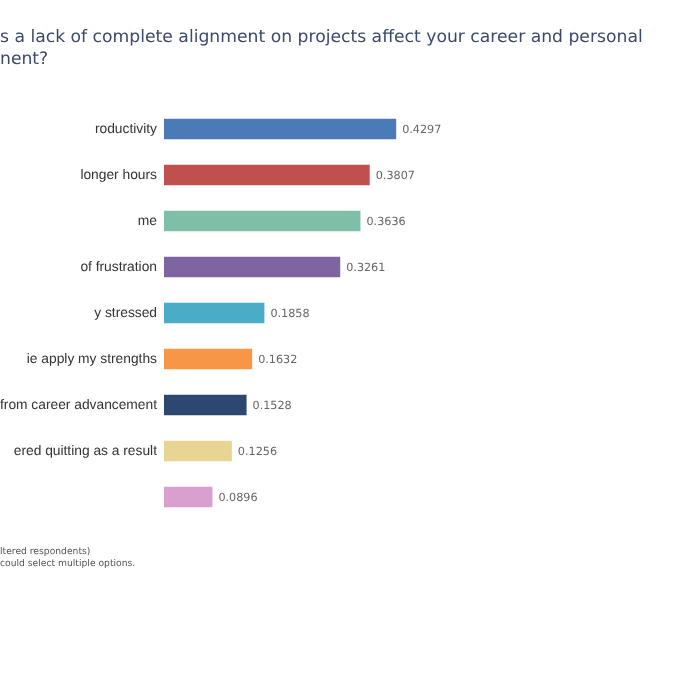  What do you see at coordinates (321, 50) in the screenshot?
I see `chart-title: s a lack of complete alignment on projects affect your career and personal nent?` at bounding box center [321, 50].